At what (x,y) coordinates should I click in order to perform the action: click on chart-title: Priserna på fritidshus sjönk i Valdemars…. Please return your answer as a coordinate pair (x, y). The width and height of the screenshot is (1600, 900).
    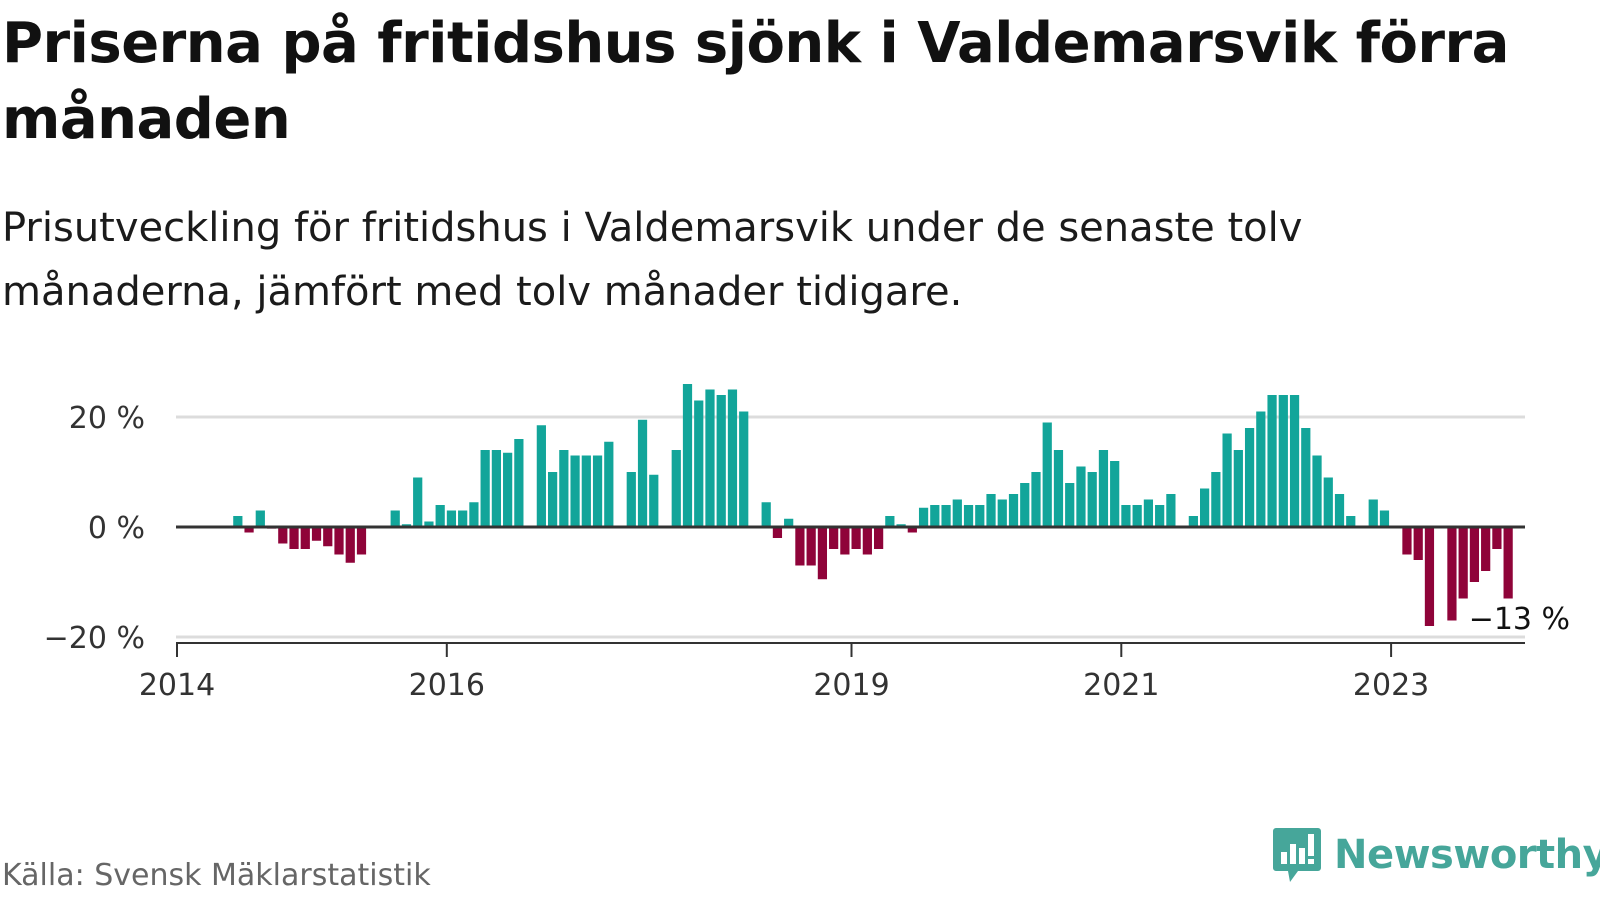
    Looking at the image, I should click on (755, 81).